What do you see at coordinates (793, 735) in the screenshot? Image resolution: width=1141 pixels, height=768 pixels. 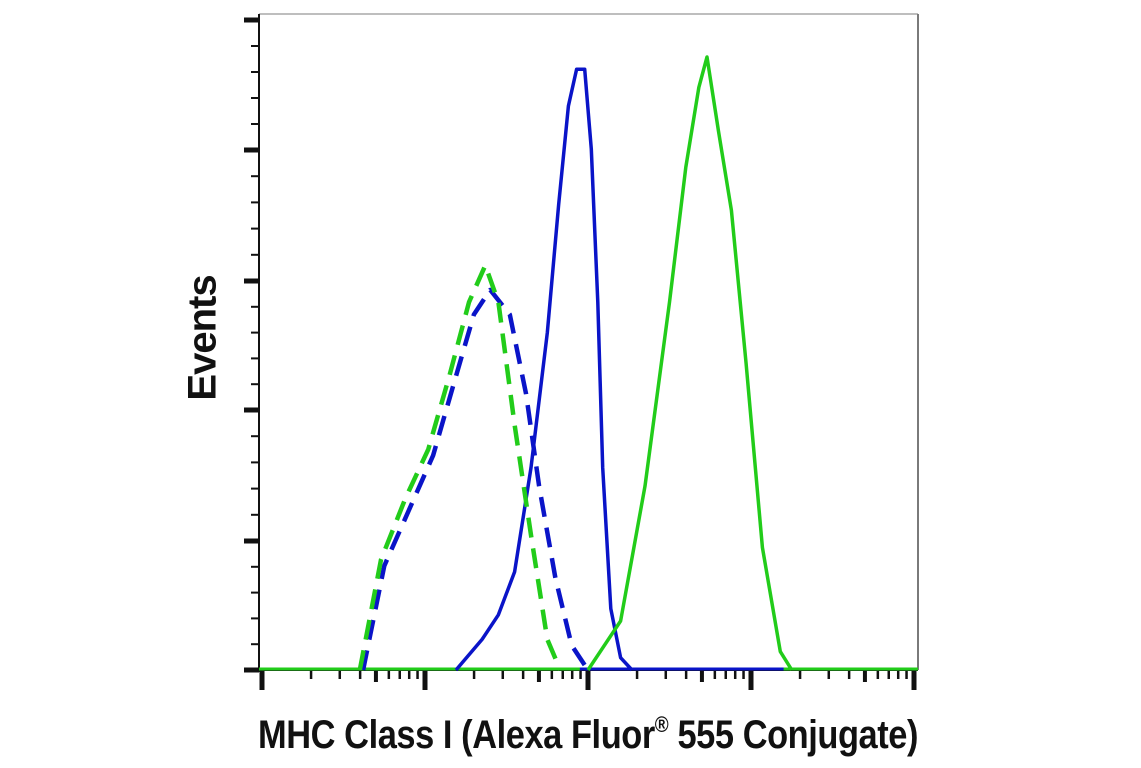 I see `x-axis-label-tail: 555 Conjugate)` at bounding box center [793, 735].